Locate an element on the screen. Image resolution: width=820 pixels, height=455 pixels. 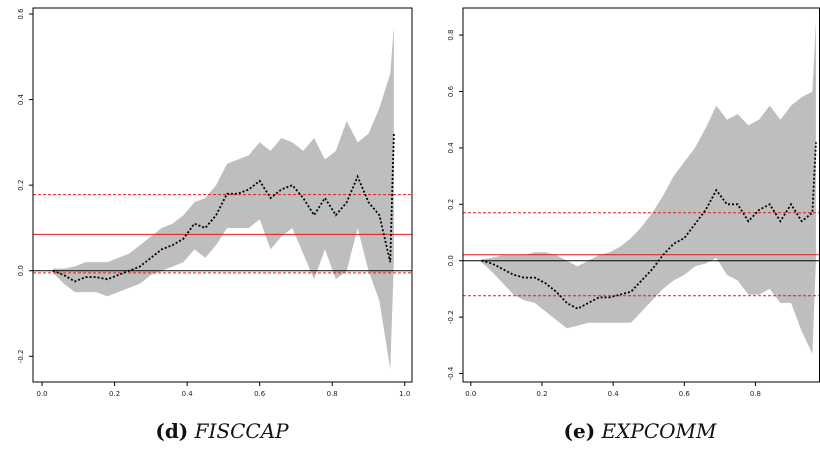
caption: (d) FISCCAP is located at coordinates (222, 431).